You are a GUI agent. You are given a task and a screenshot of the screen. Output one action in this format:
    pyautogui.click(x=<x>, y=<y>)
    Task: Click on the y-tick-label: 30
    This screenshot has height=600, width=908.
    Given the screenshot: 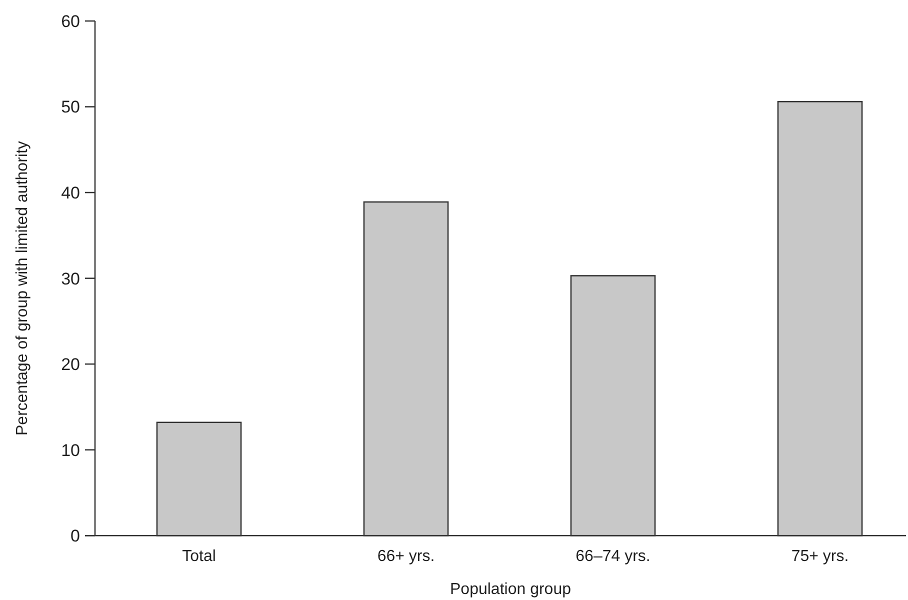 What is the action you would take?
    pyautogui.click(x=70, y=278)
    